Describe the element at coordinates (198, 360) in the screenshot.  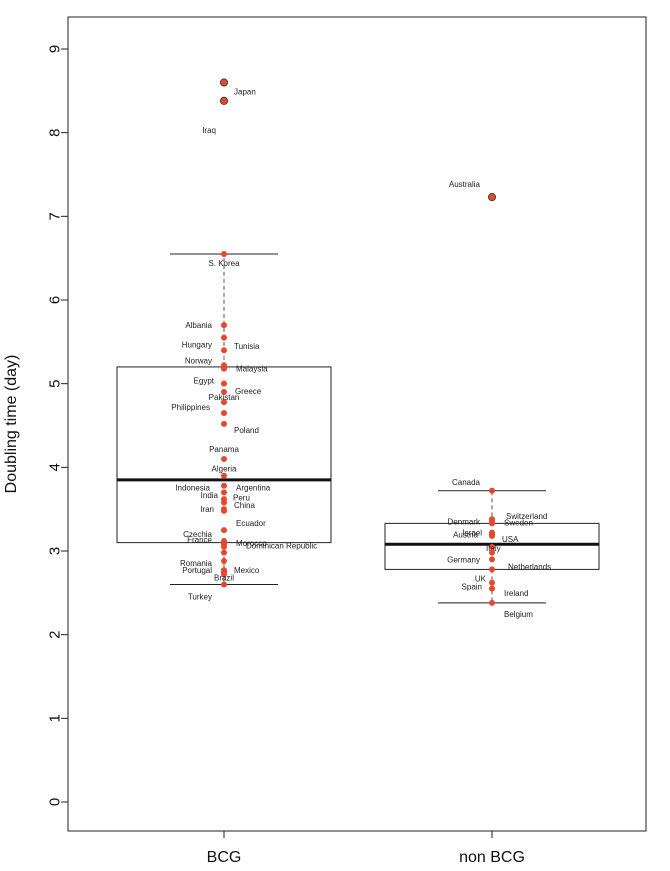
I see `point-label: Norway` at that location.